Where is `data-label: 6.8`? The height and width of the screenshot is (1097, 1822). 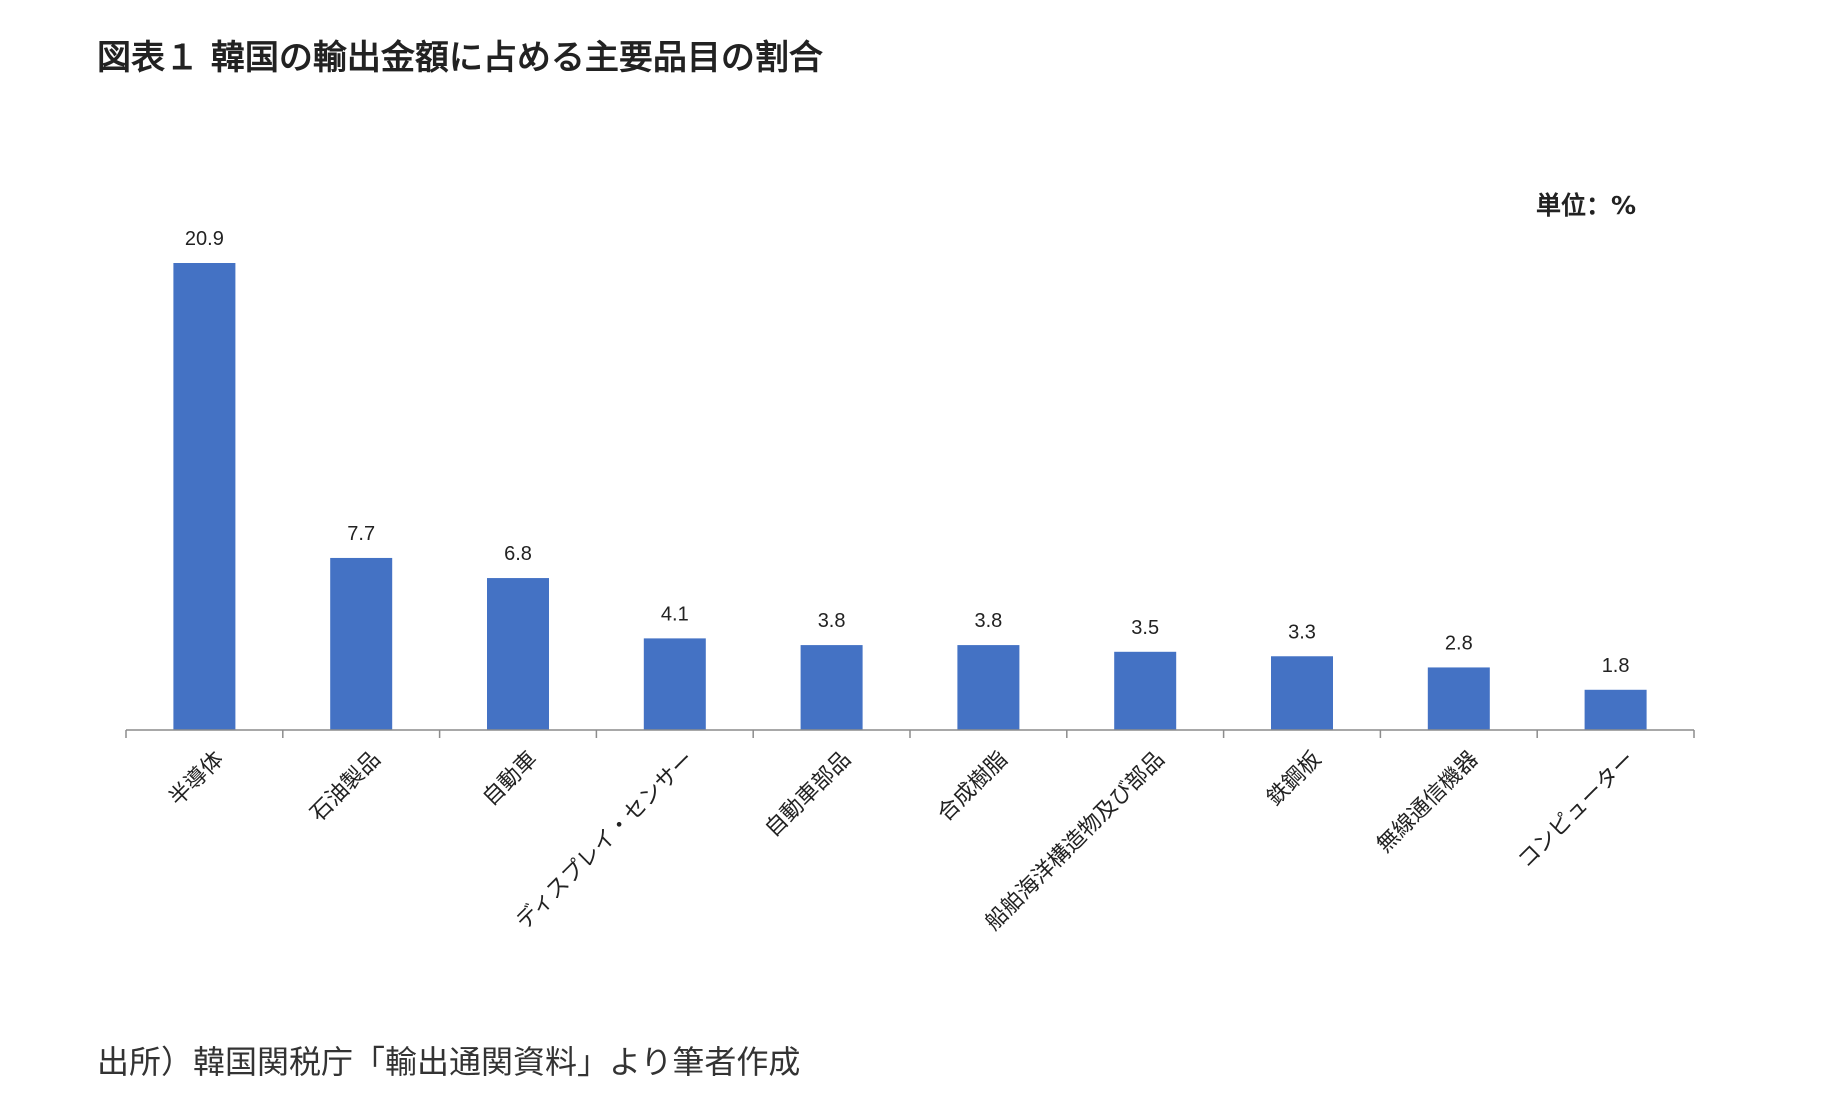 data-label: 6.8 is located at coordinates (518, 554).